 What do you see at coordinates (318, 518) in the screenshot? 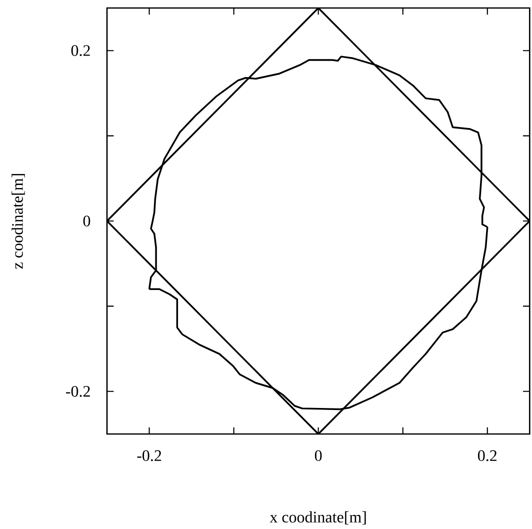
I see `x-axis-title: x coodinate[m]` at bounding box center [318, 518].